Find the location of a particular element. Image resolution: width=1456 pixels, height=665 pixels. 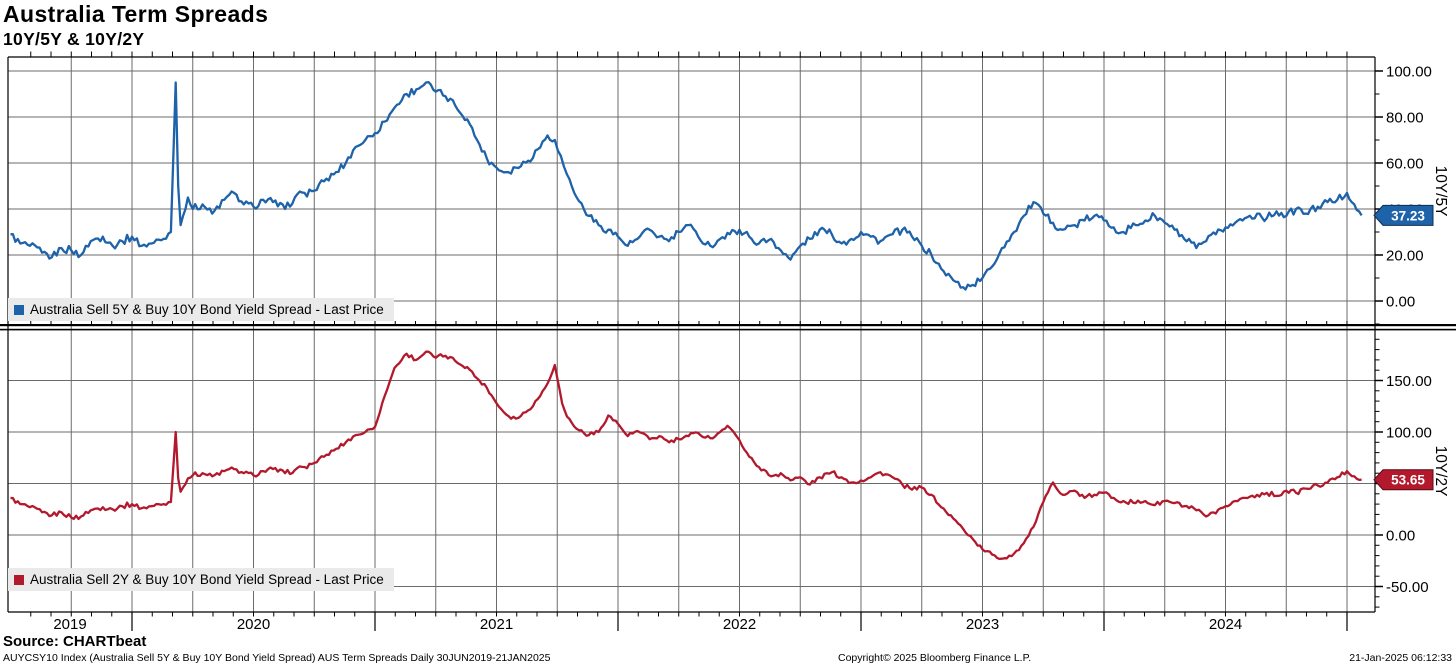

right-axis-title-10y2y: 10Y/2Y is located at coordinates (1440, 471).